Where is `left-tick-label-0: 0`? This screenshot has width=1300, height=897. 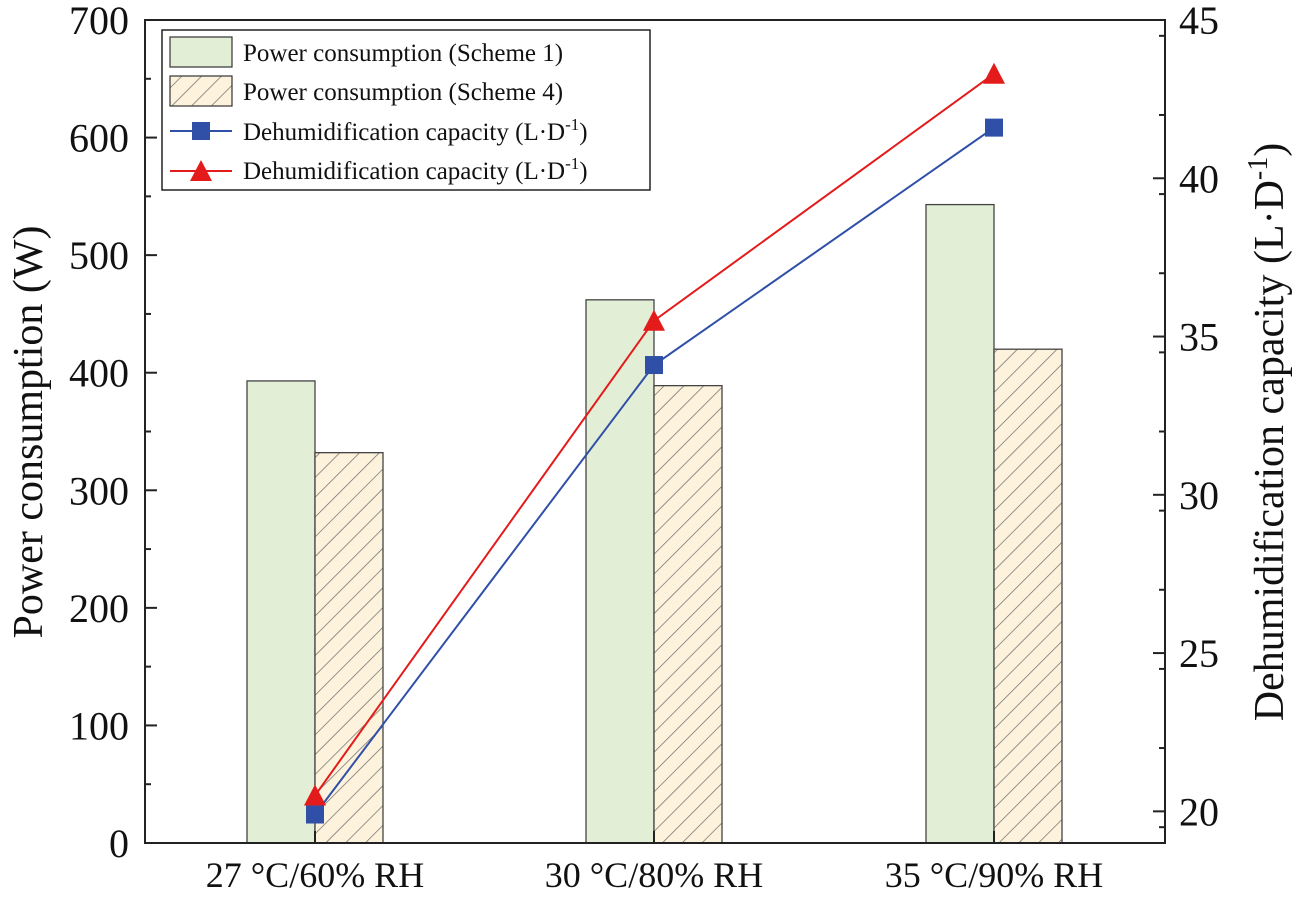
left-tick-label-0: 0 is located at coordinates (119, 843).